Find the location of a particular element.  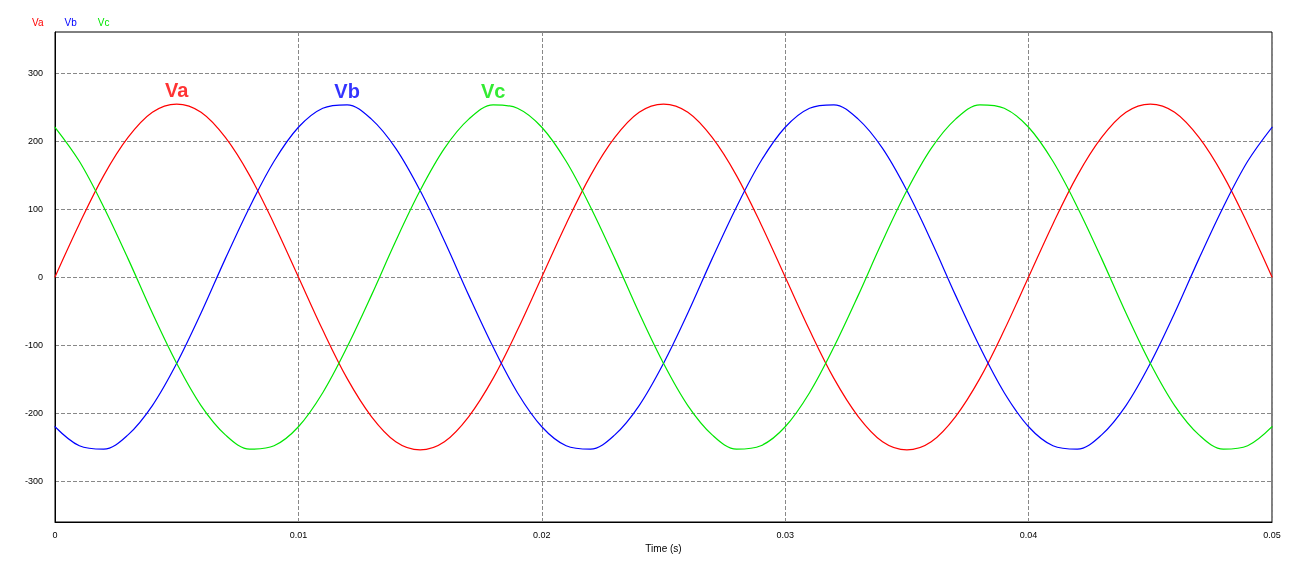

y-tick-label: -200 is located at coordinates (33, 413).